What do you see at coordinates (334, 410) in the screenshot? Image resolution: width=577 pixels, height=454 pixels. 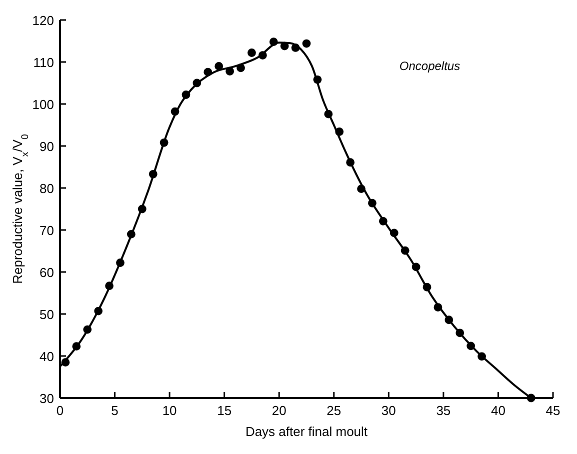 I see `x-tick-label: 25` at bounding box center [334, 410].